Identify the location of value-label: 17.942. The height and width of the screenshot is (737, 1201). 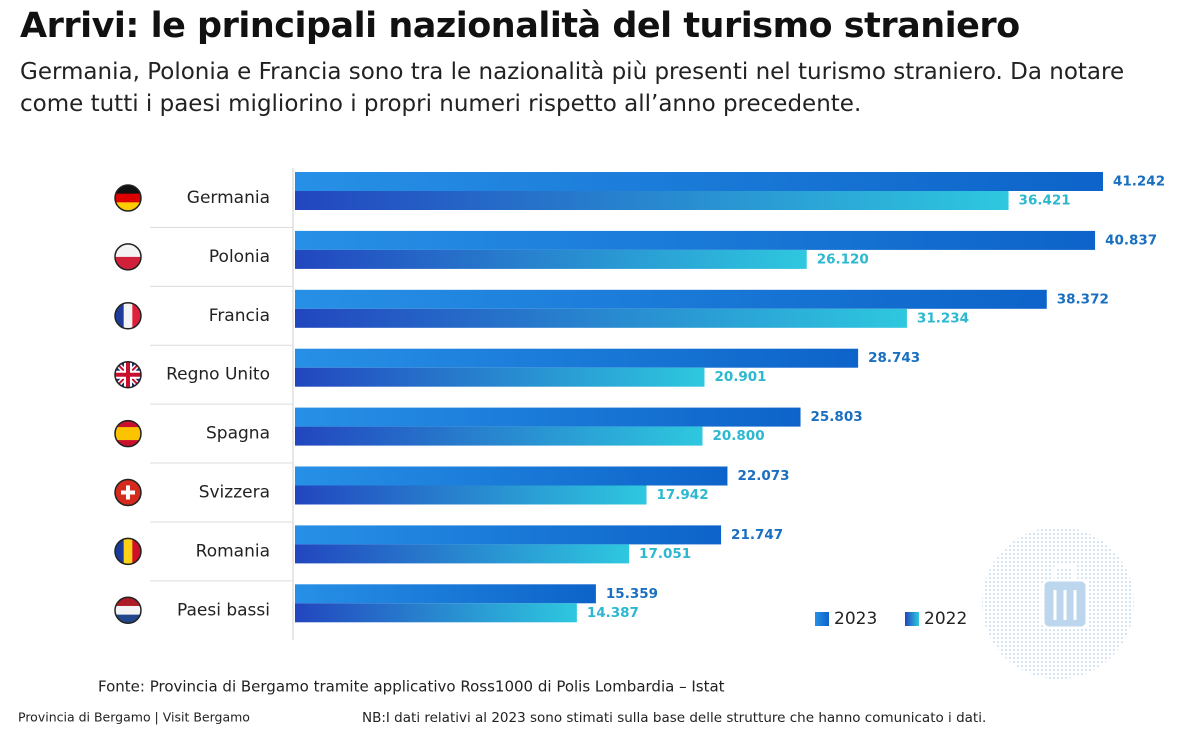
(683, 495).